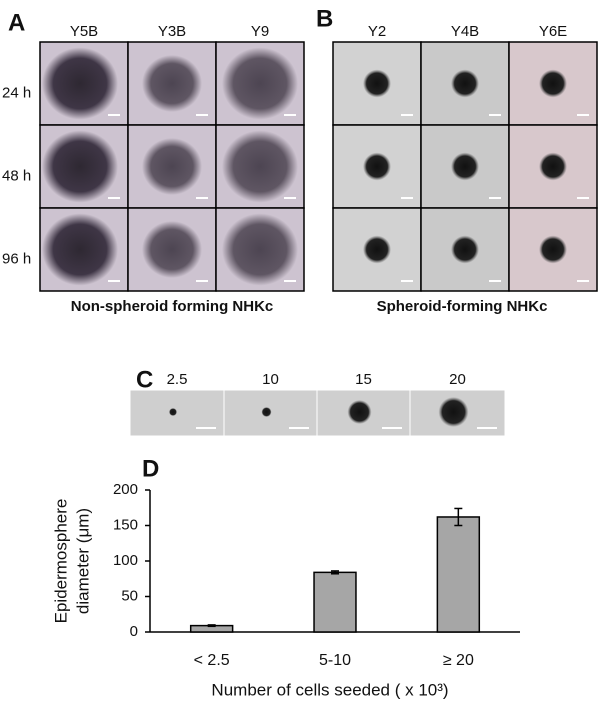 The width and height of the screenshot is (600, 709). Describe the element at coordinates (129, 595) in the screenshot. I see `y-tick-label: 50` at that location.